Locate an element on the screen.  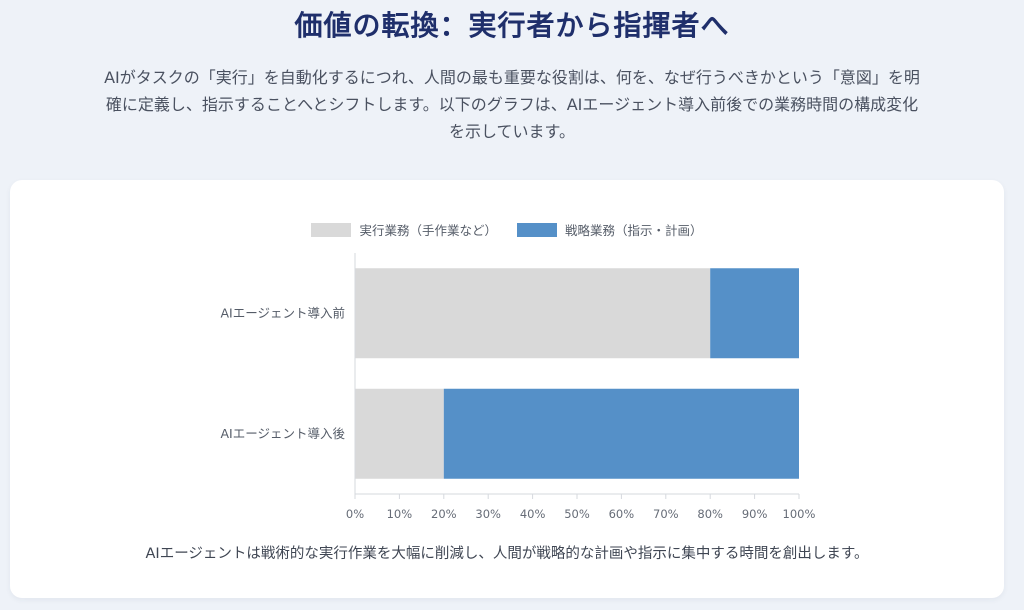
legend-label-strategy: 戦略業務（指示・計画） is located at coordinates (634, 230).